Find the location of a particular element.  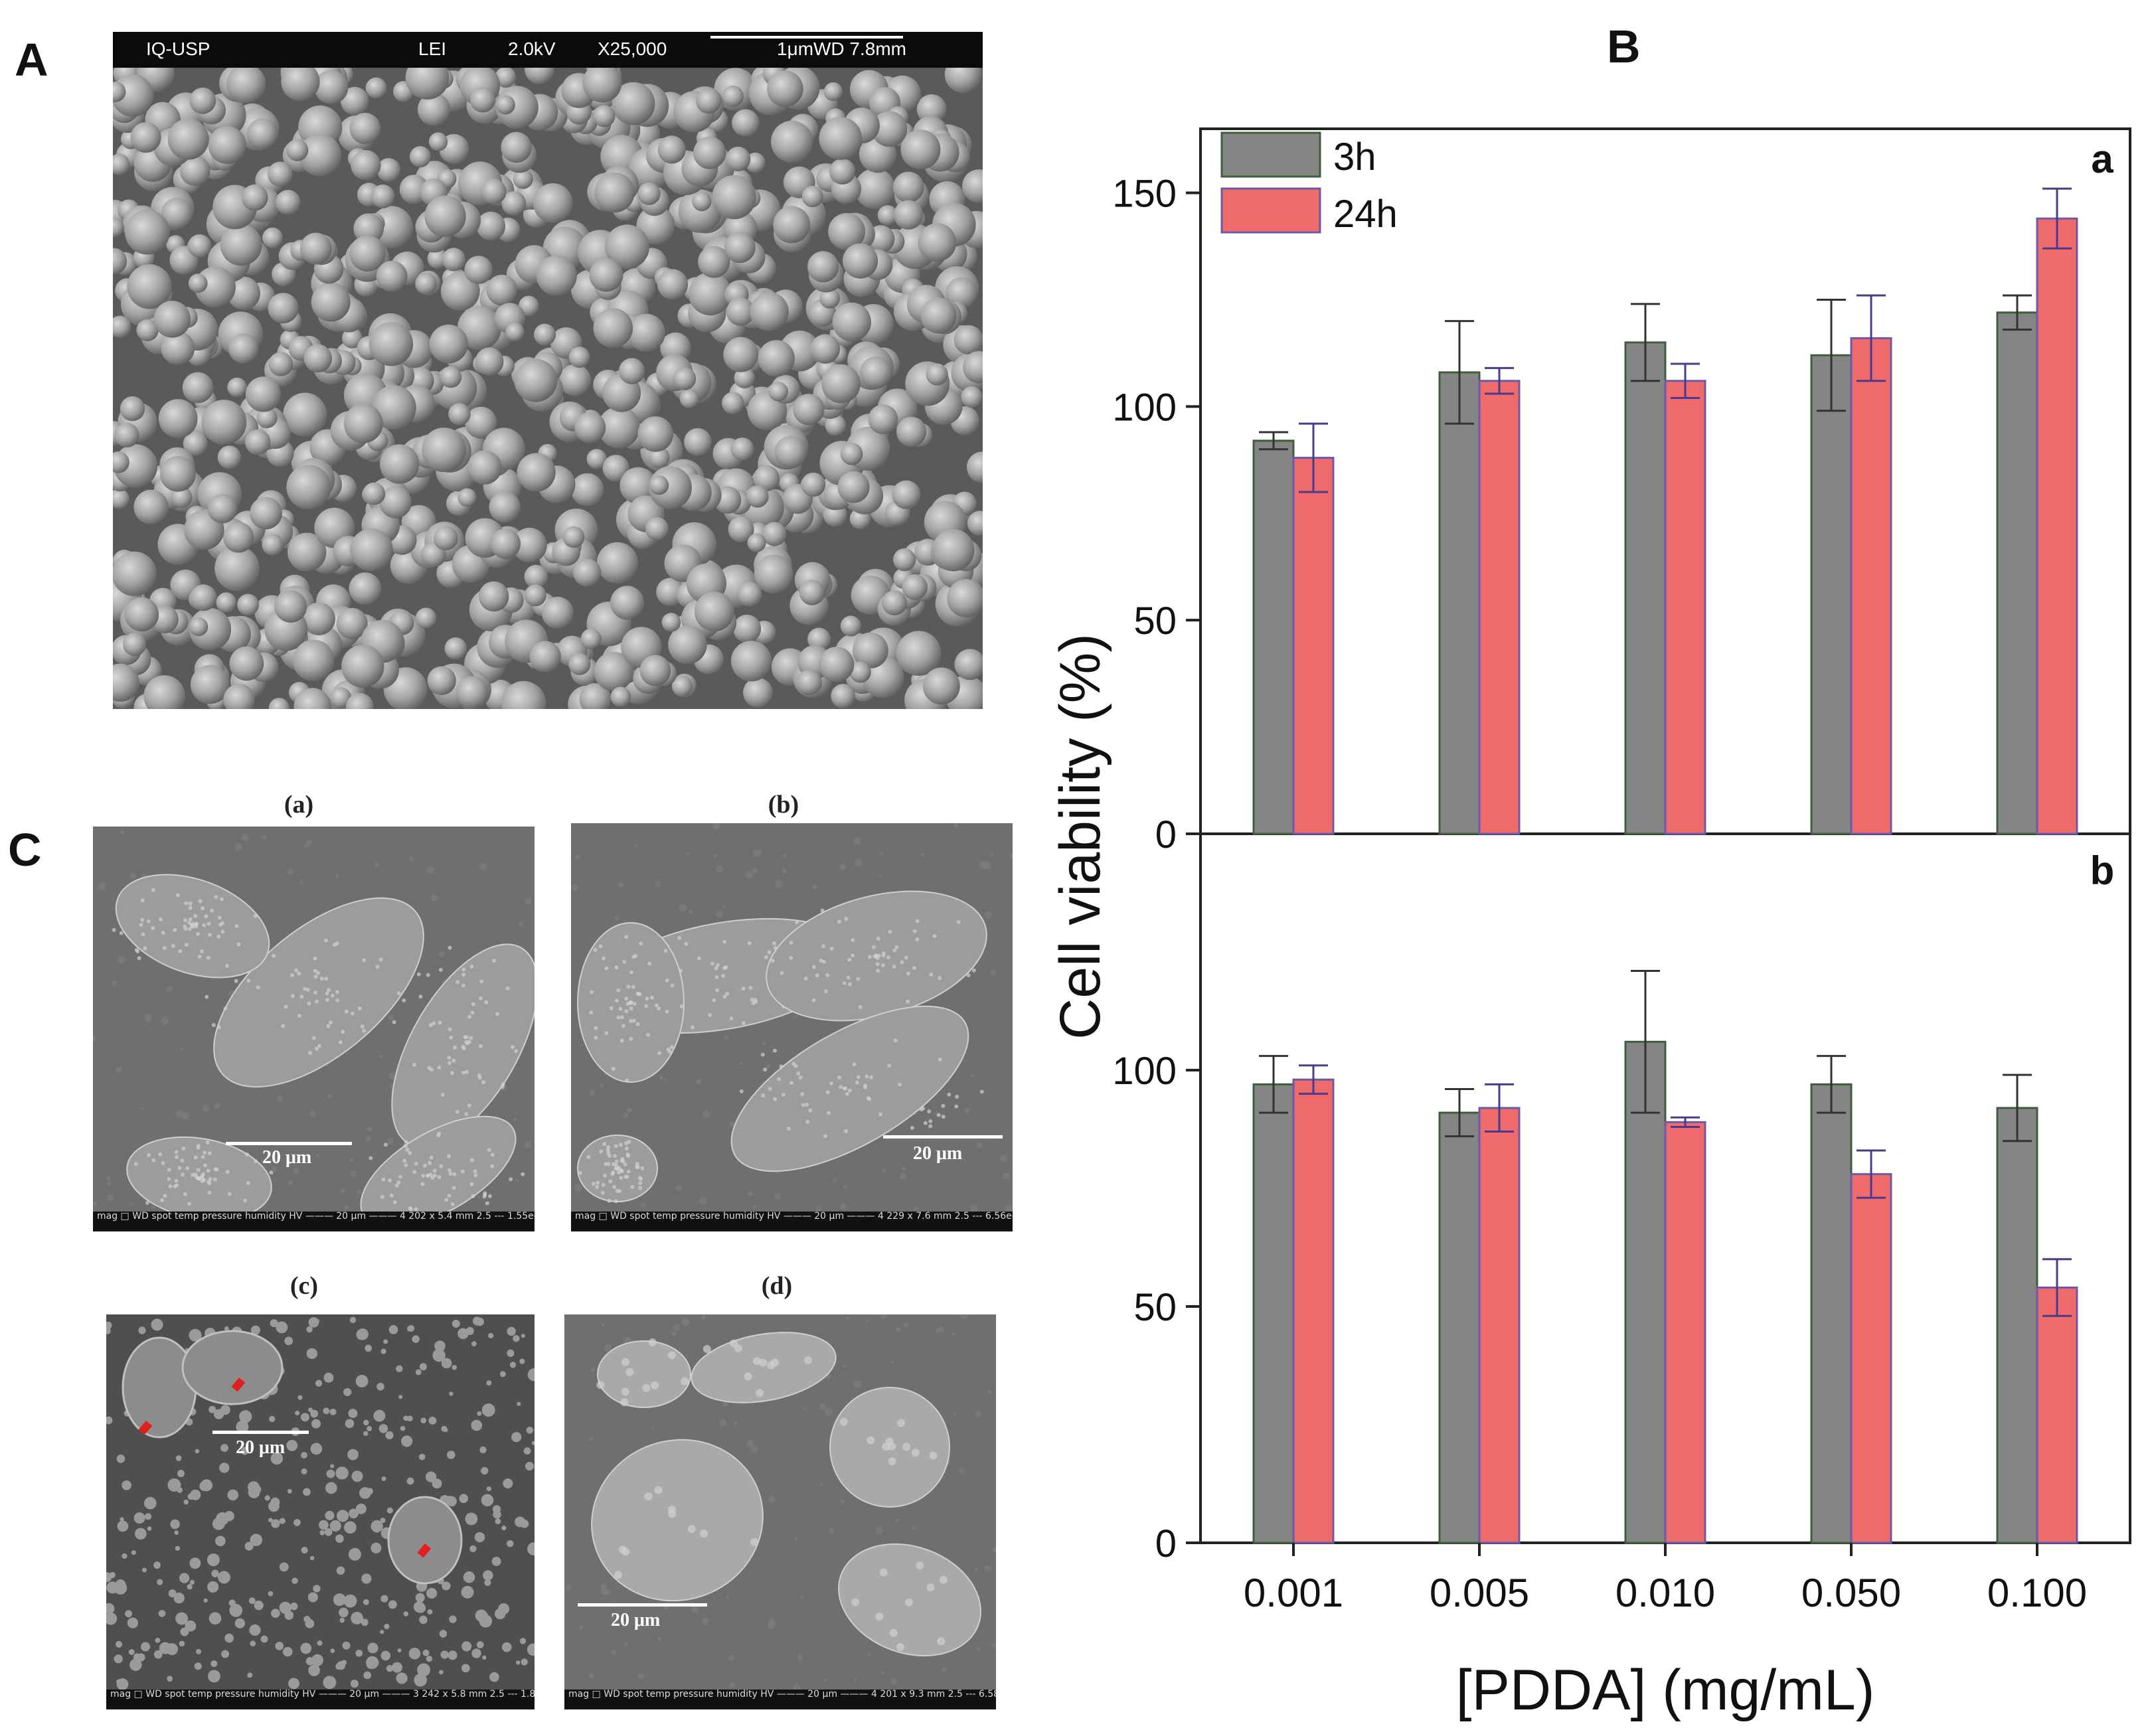

caption-image-b: (b) is located at coordinates (783, 805).